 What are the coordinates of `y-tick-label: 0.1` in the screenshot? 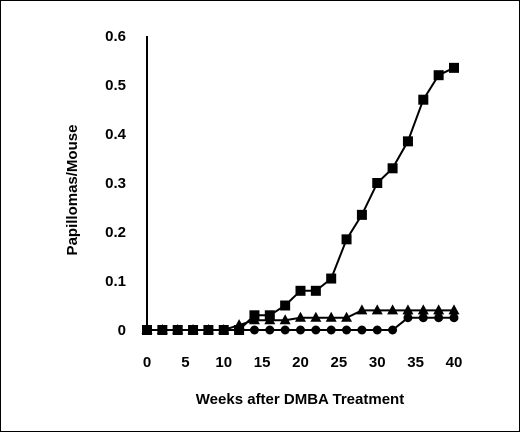 It's located at (115, 281).